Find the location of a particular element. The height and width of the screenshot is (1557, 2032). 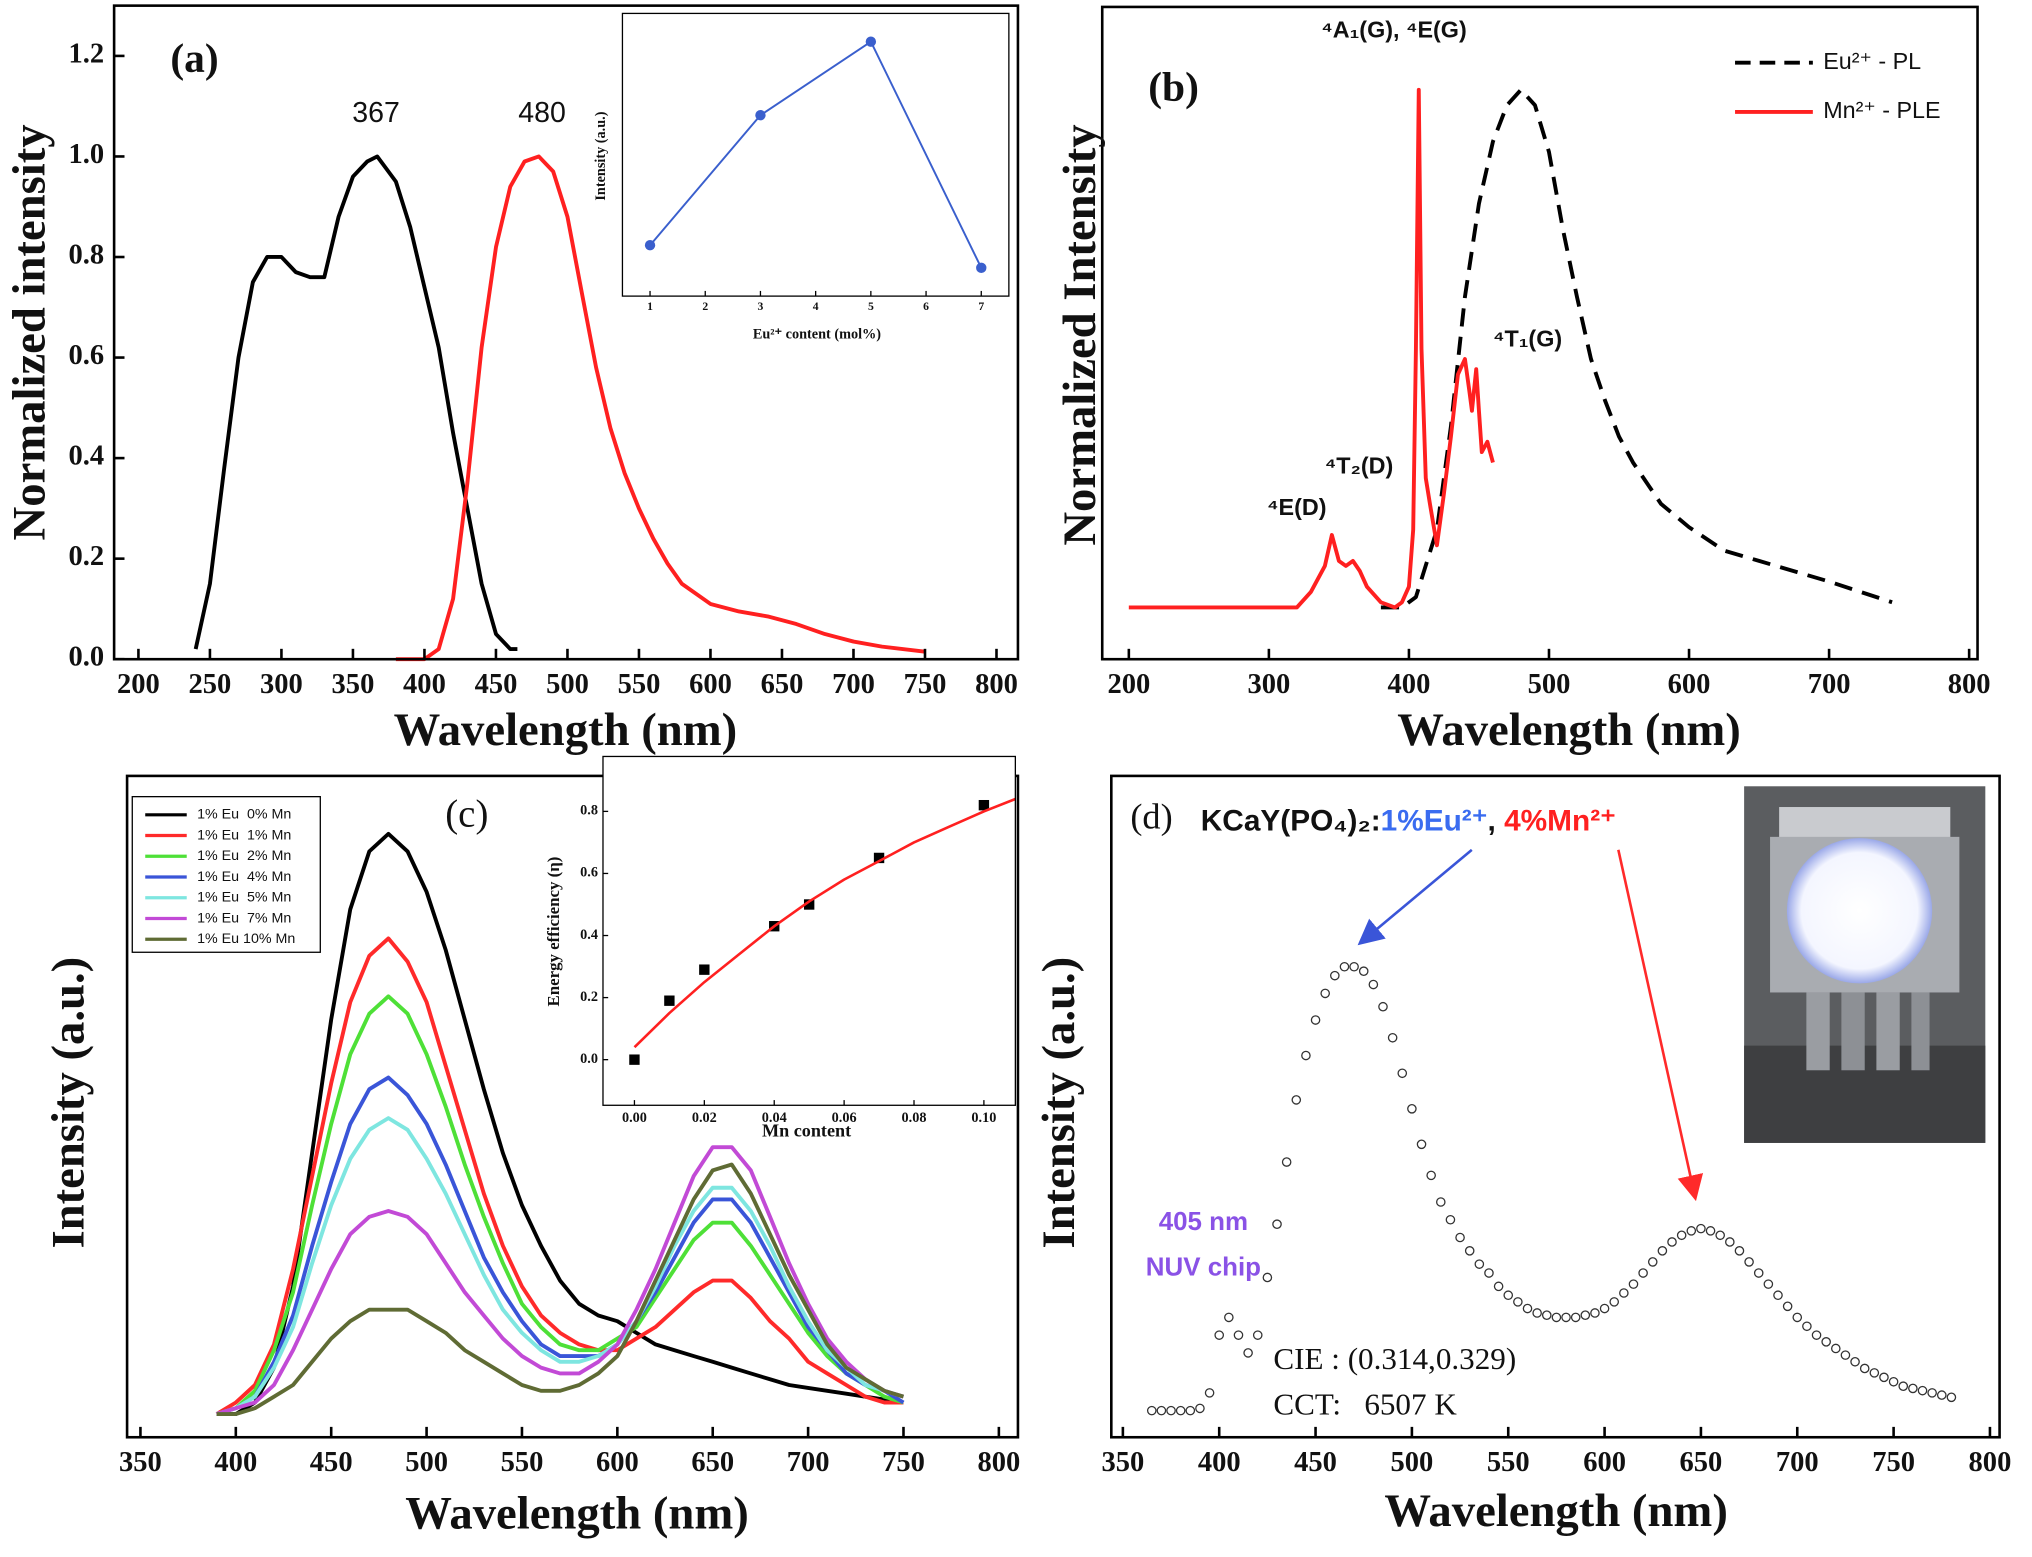

x-tick-label: 500 is located at coordinates (1549, 684).